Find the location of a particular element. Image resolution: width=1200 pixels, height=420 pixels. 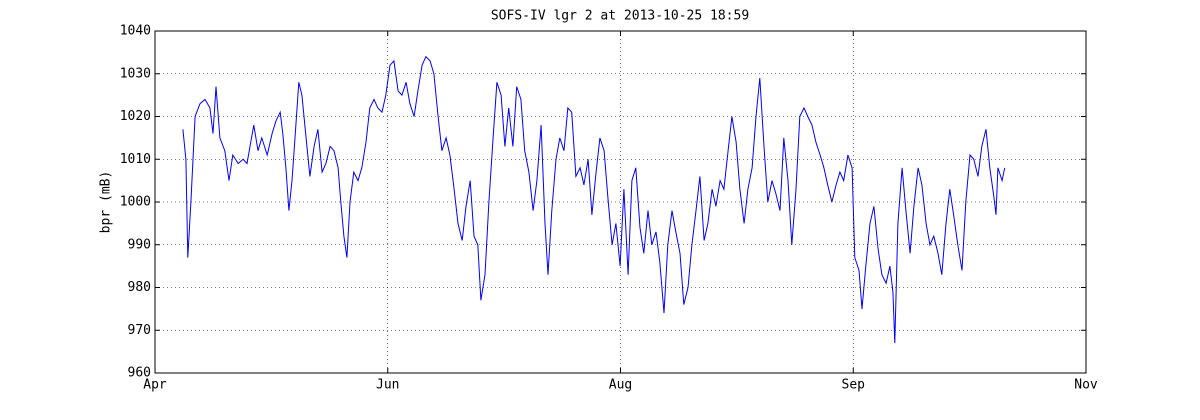

y-tick-label: 1020 is located at coordinates (135, 116).